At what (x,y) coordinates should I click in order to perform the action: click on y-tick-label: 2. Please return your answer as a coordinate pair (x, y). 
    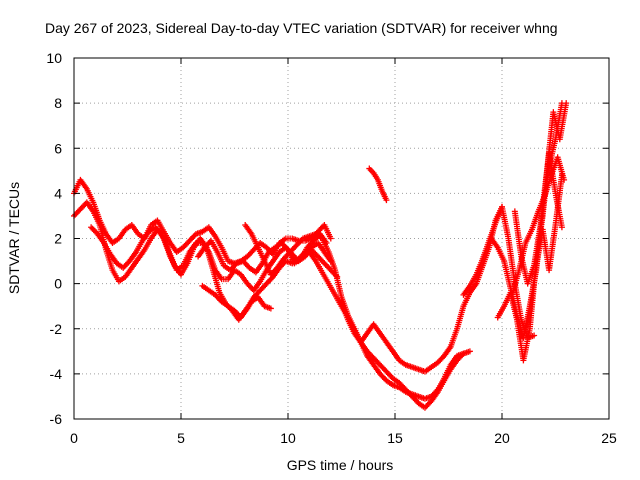
    Looking at the image, I should click on (58, 239).